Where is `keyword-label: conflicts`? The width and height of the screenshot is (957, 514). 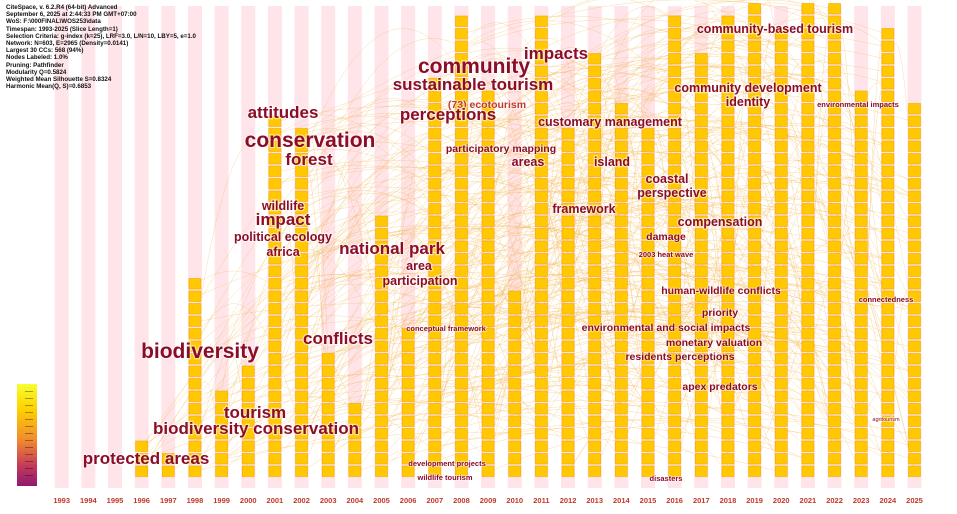 keyword-label: conflicts is located at coordinates (338, 338).